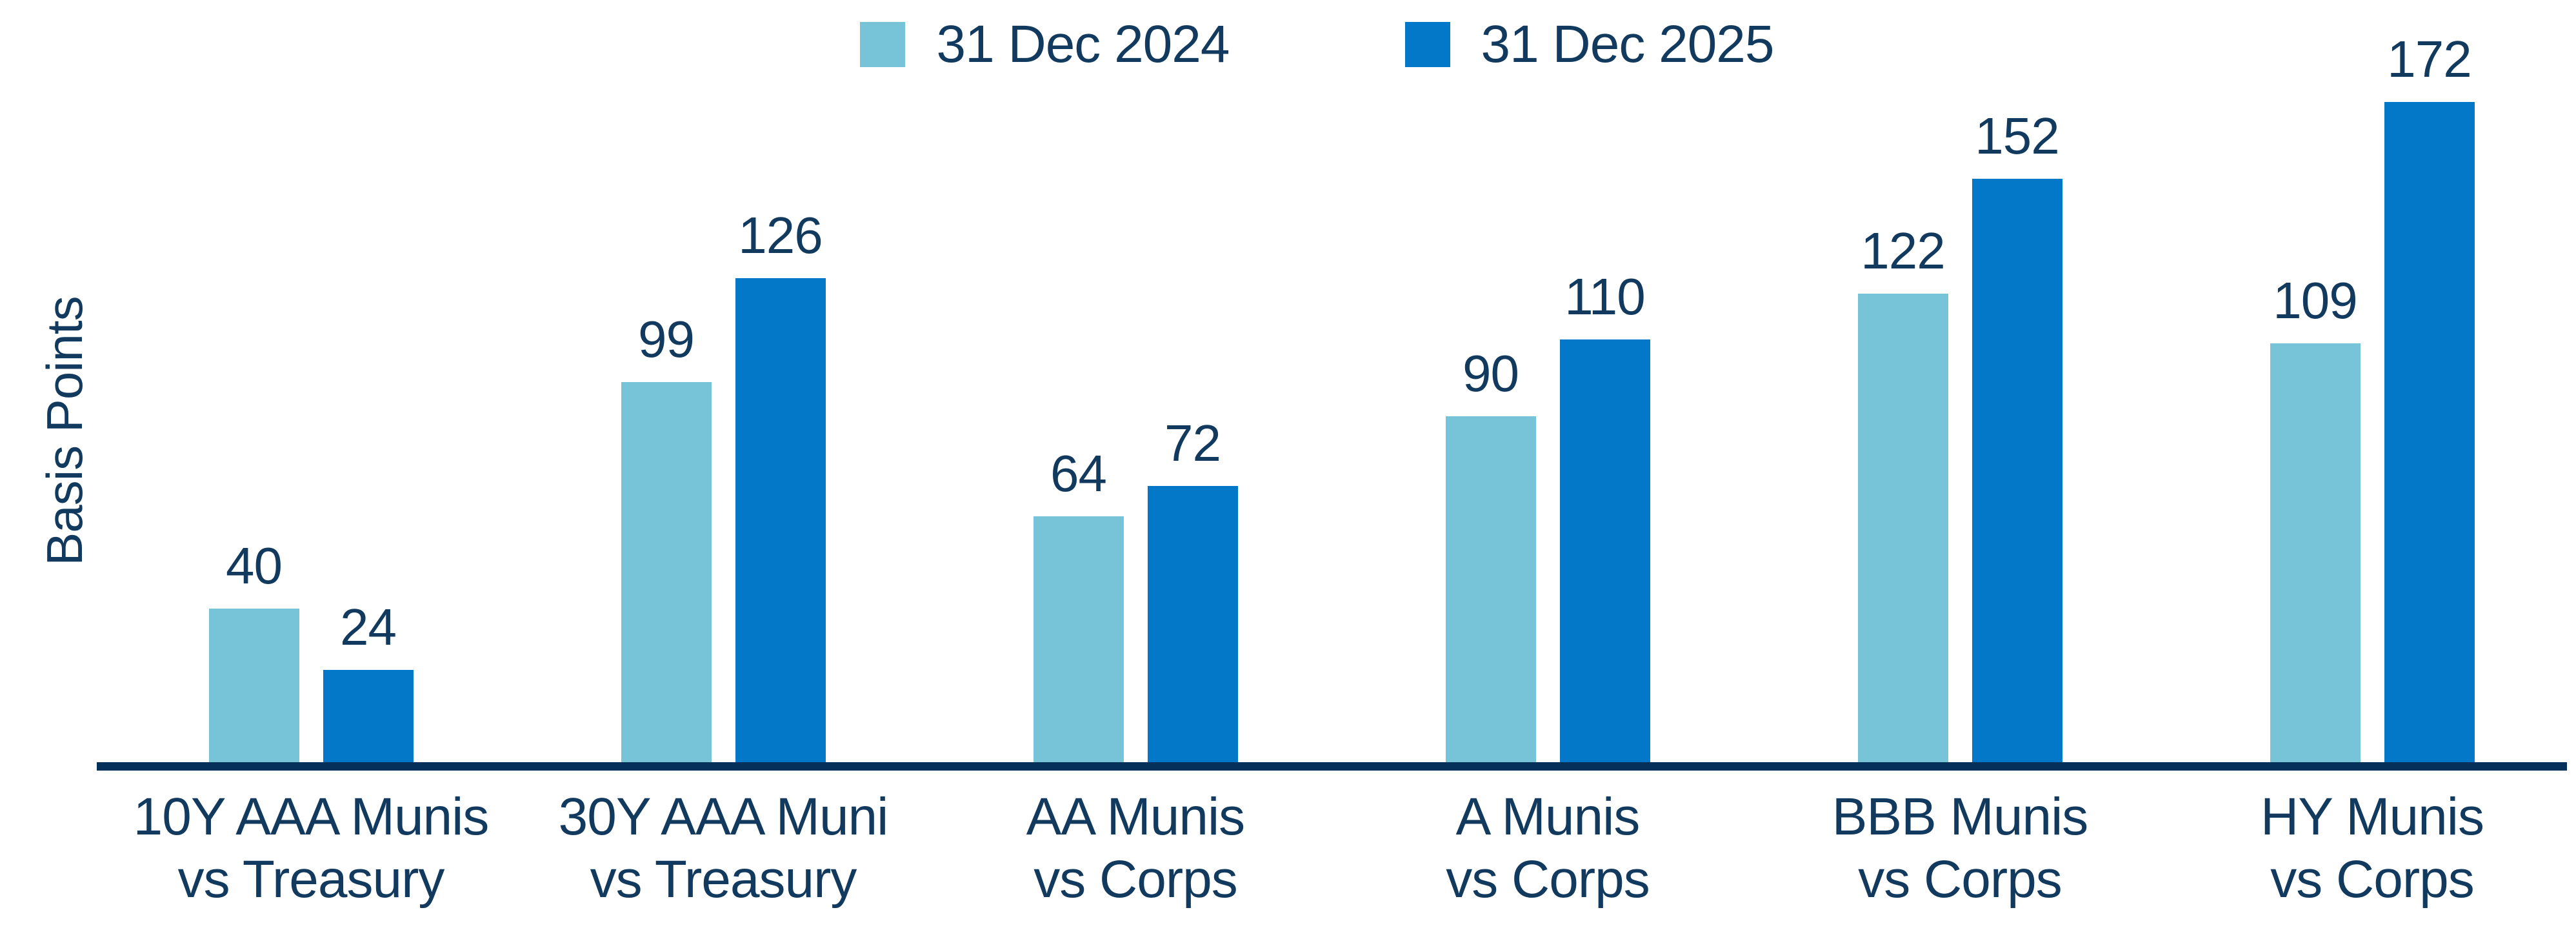 This screenshot has width=2576, height=930. Describe the element at coordinates (1078, 474) in the screenshot. I see `bar-value-label: 64` at that location.